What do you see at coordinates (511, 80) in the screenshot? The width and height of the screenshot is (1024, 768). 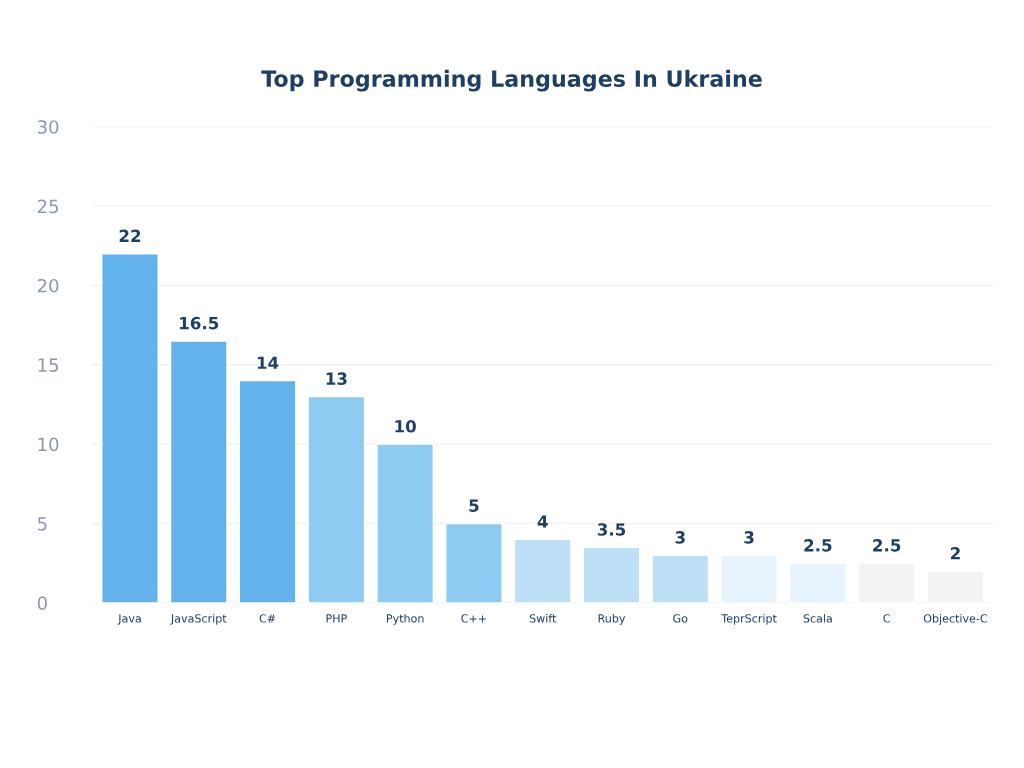 I see `chart-title: Top Programming Languages In Ukraine` at bounding box center [511, 80].